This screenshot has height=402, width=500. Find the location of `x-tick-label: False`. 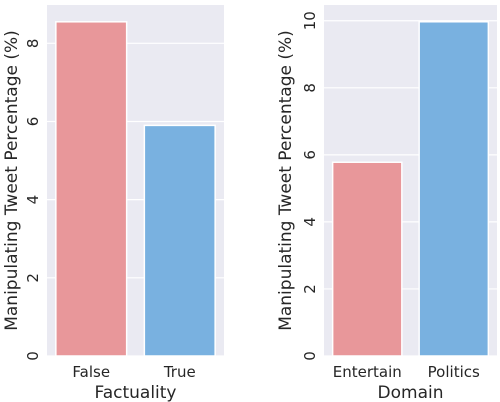

x-tick-label: False is located at coordinates (91, 372).